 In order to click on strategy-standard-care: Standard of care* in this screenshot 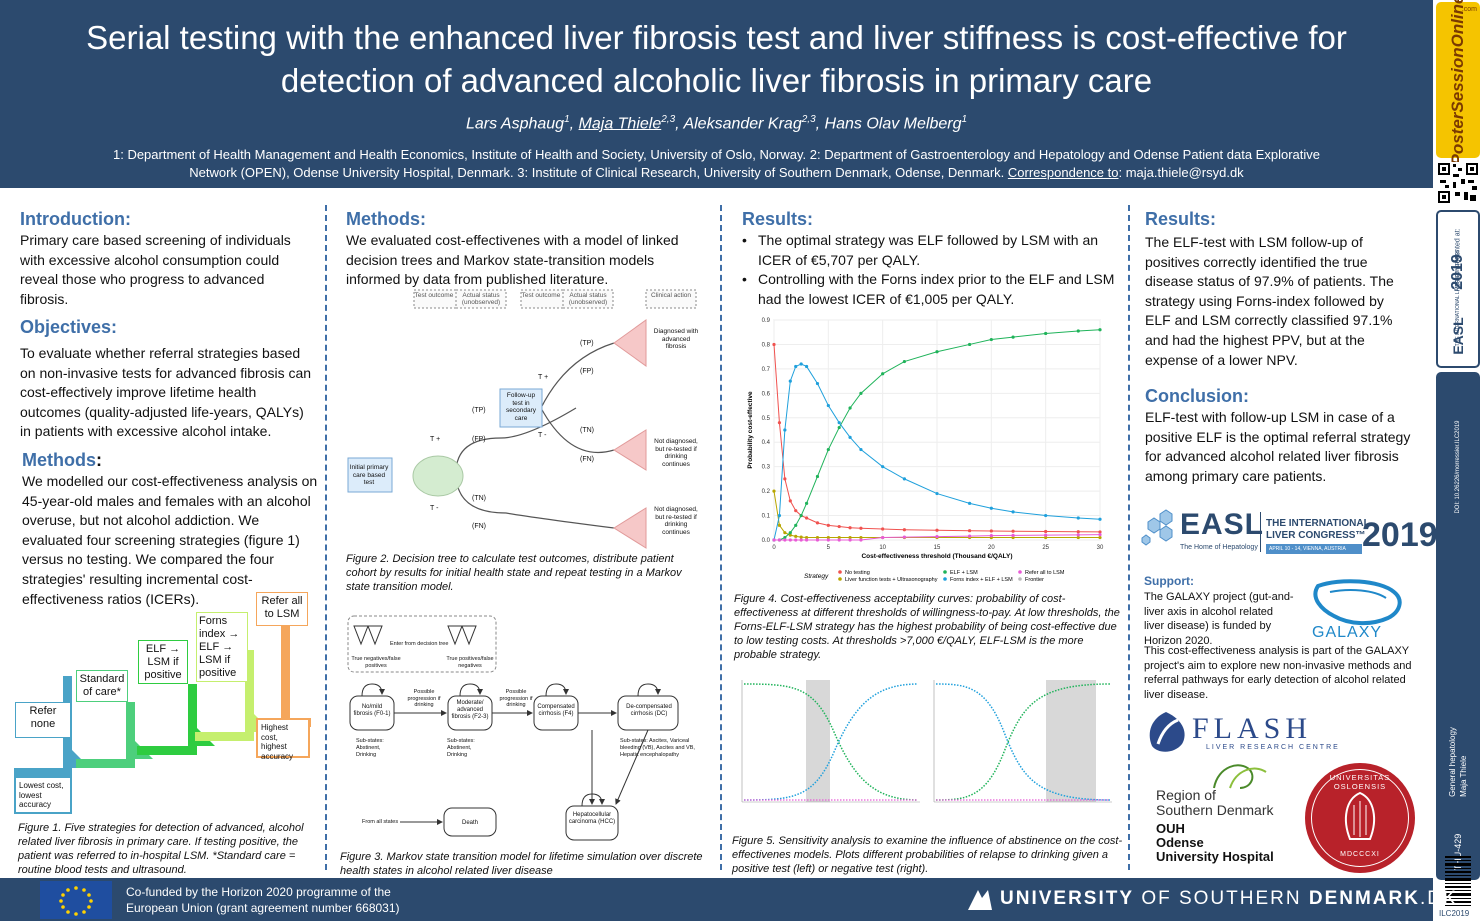, I will do `click(102, 686)`.